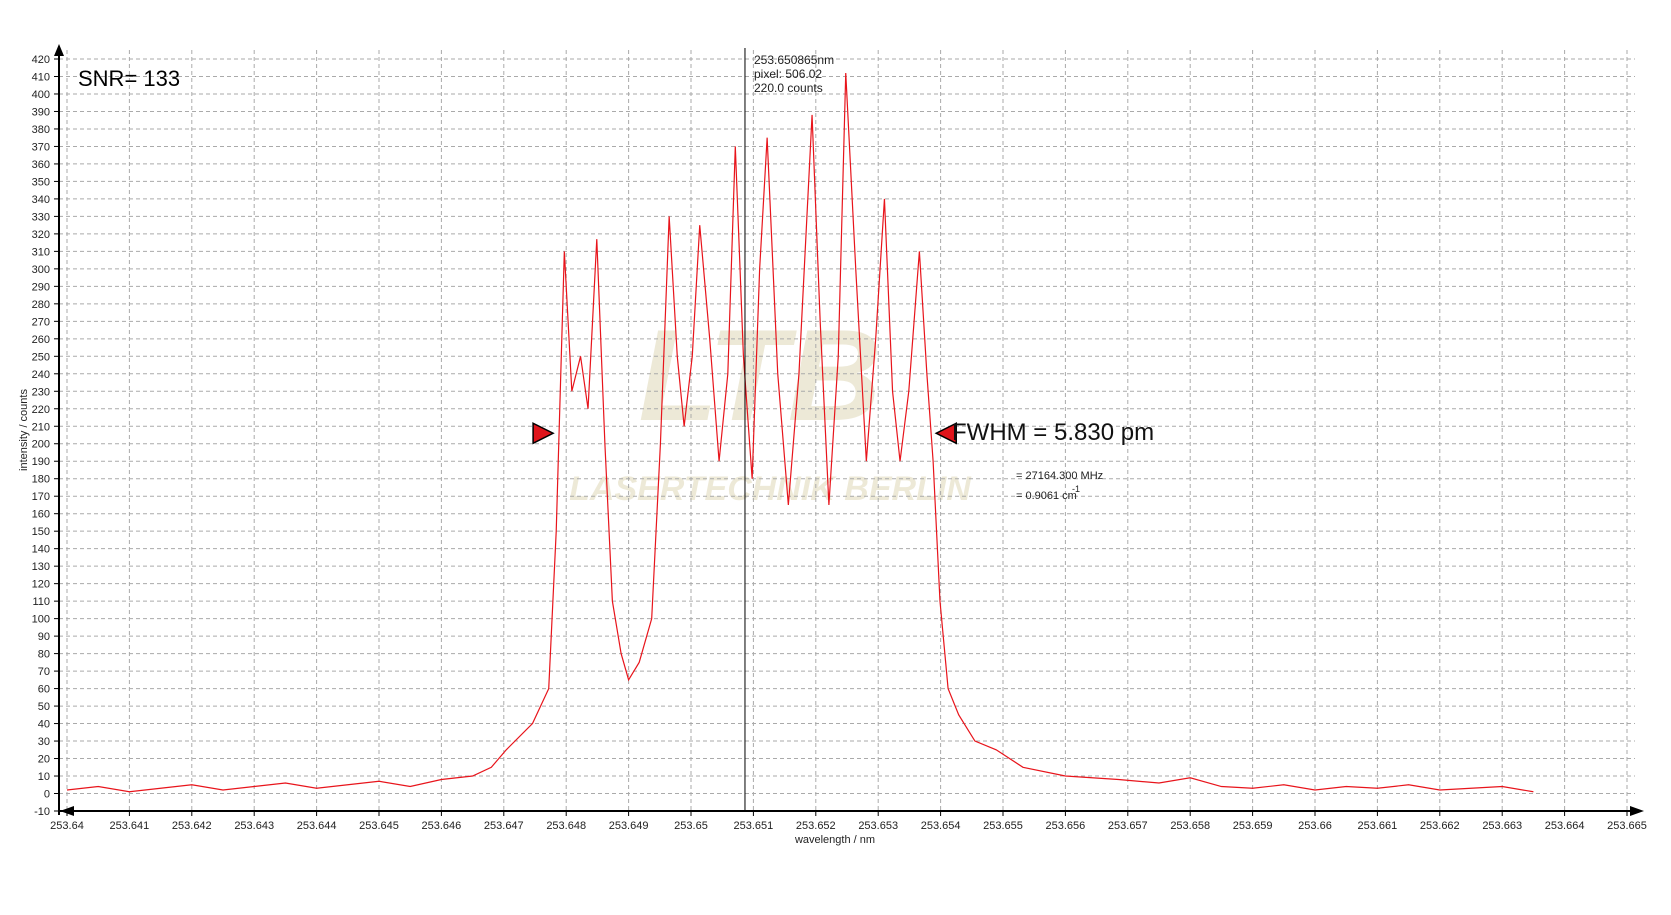 This screenshot has width=1671, height=915. I want to click on x-tick-label: 253.664, so click(1565, 826).